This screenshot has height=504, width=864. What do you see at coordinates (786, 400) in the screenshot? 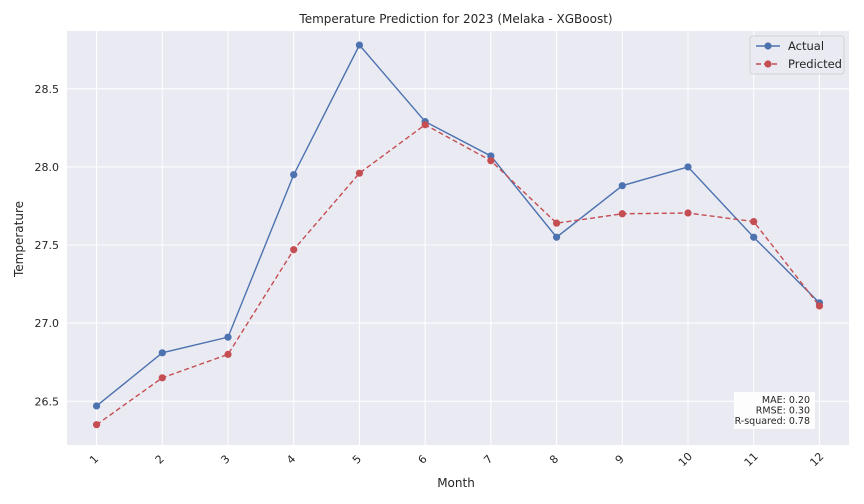
I see `metric-line: MAE: 0.20` at bounding box center [786, 400].